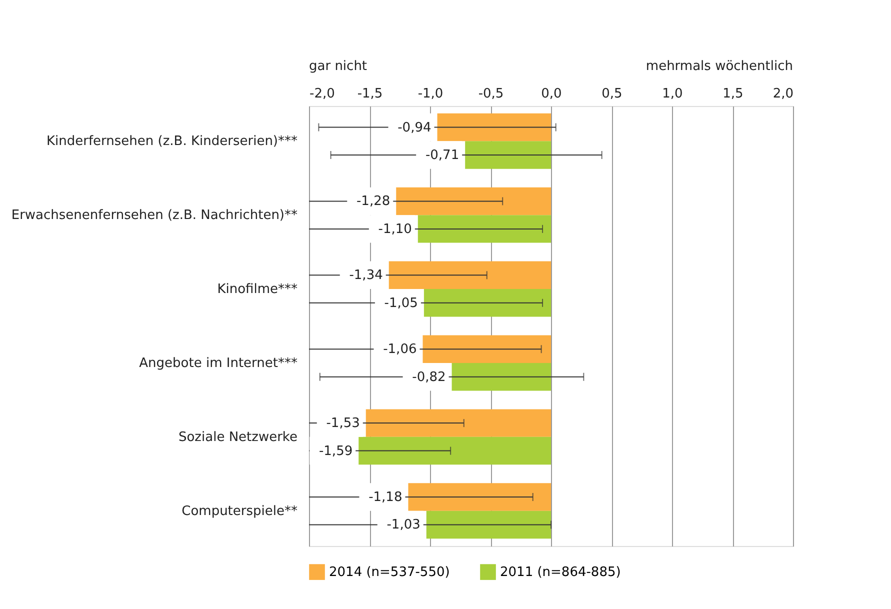 The height and width of the screenshot is (609, 891). What do you see at coordinates (560, 572) in the screenshot?
I see `legend-label: 2011 (n=864-885)` at bounding box center [560, 572].